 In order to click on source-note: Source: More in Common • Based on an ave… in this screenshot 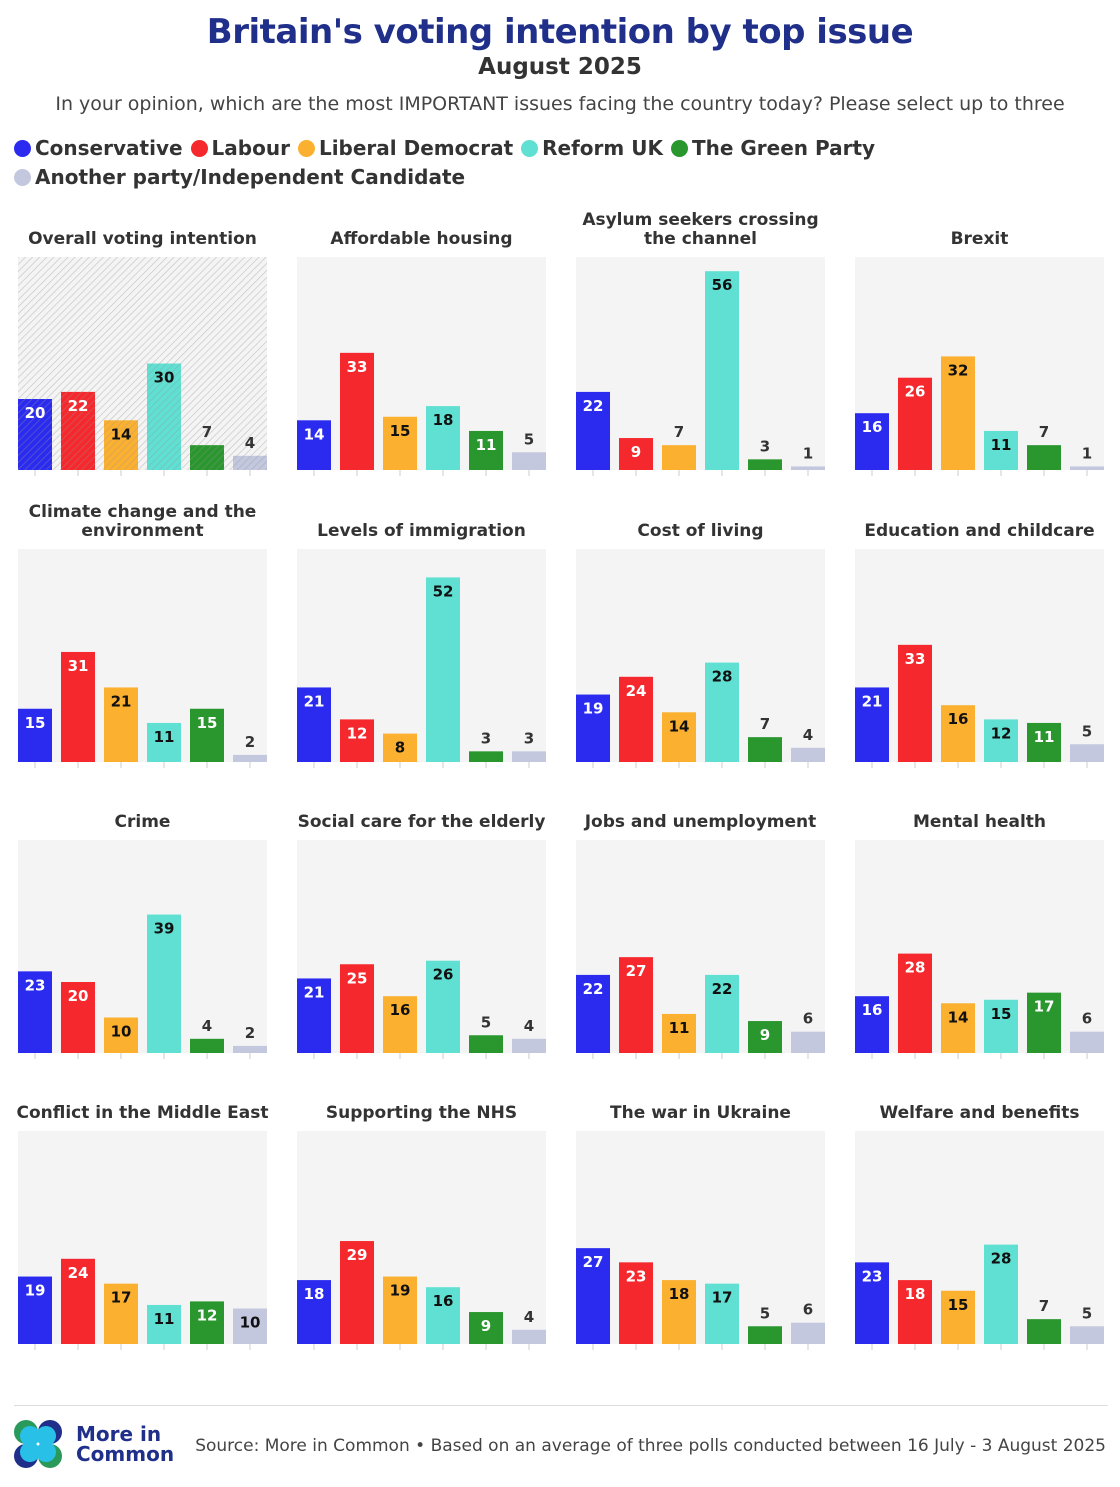, I will do `click(650, 1446)`.